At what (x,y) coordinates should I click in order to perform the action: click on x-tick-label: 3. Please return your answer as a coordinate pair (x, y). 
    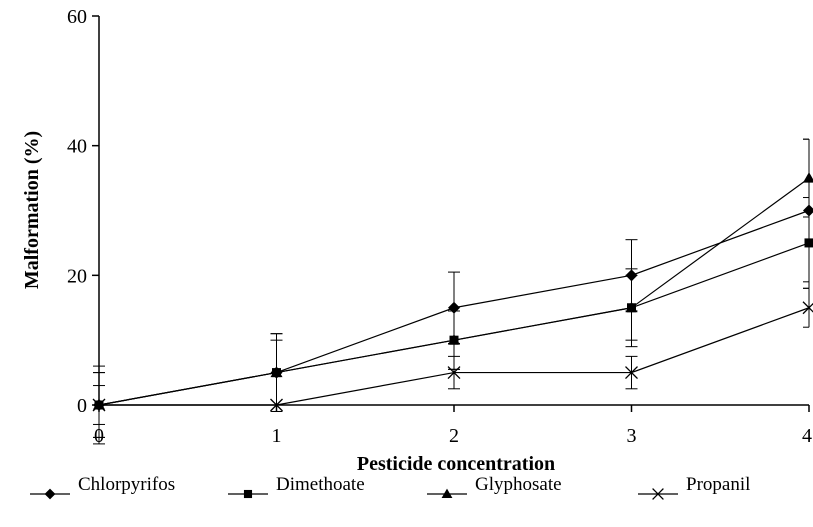
    Looking at the image, I should click on (632, 436).